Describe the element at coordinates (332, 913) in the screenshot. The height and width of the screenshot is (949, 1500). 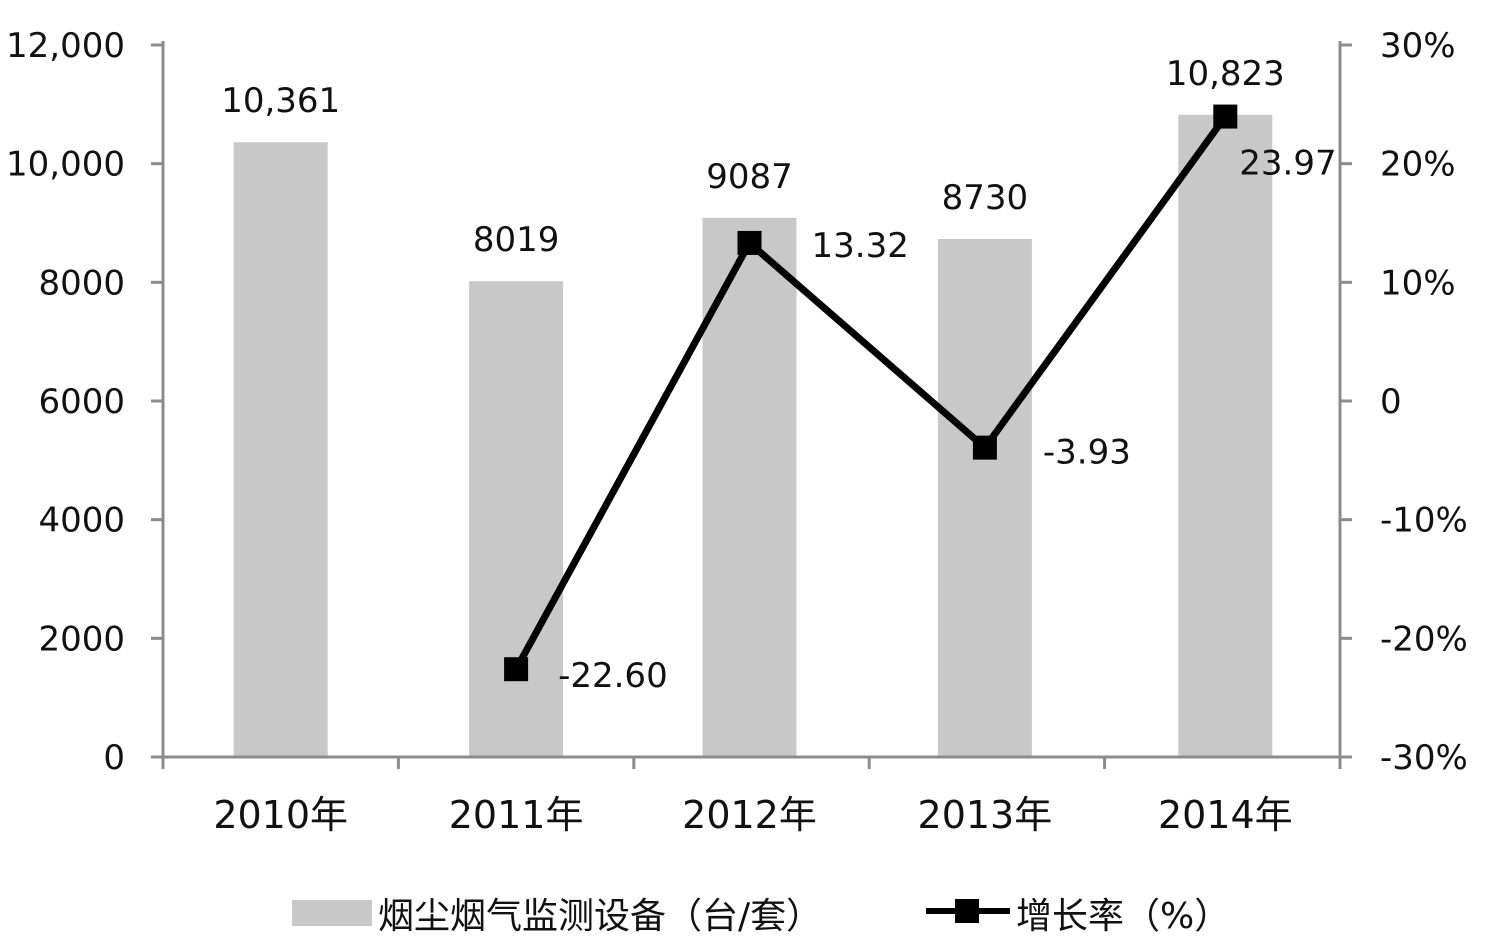
I see `legend-swatch-bar` at that location.